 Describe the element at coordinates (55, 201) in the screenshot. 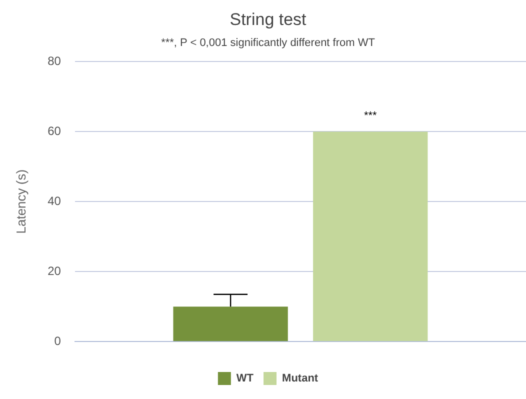

I see `y-tick-label: 40` at that location.